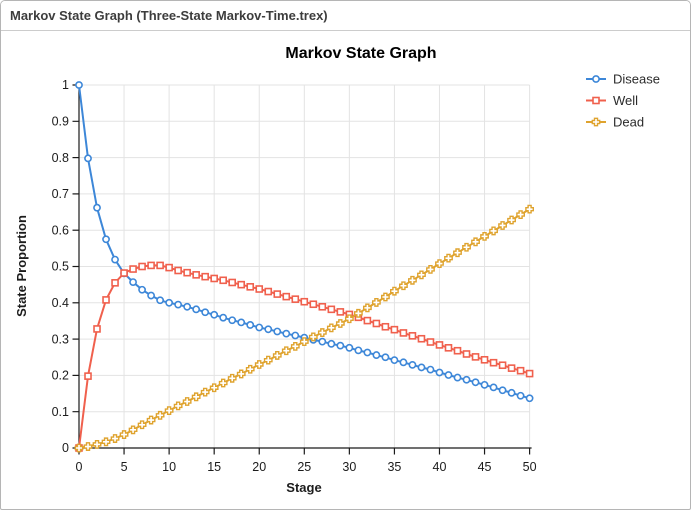 Image resolution: width=691 pixels, height=510 pixels. What do you see at coordinates (124, 467) in the screenshot?
I see `x-tick-label: 5` at bounding box center [124, 467].